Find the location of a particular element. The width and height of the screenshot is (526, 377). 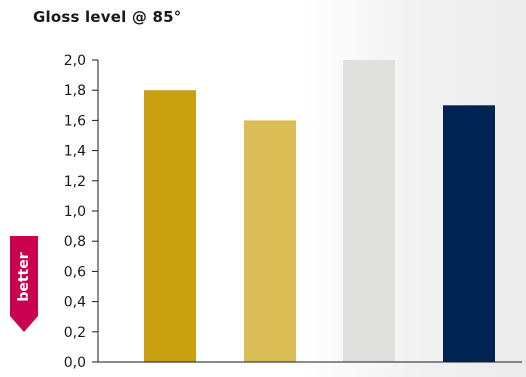

y-tick-label: 0,8 is located at coordinates (75, 242).